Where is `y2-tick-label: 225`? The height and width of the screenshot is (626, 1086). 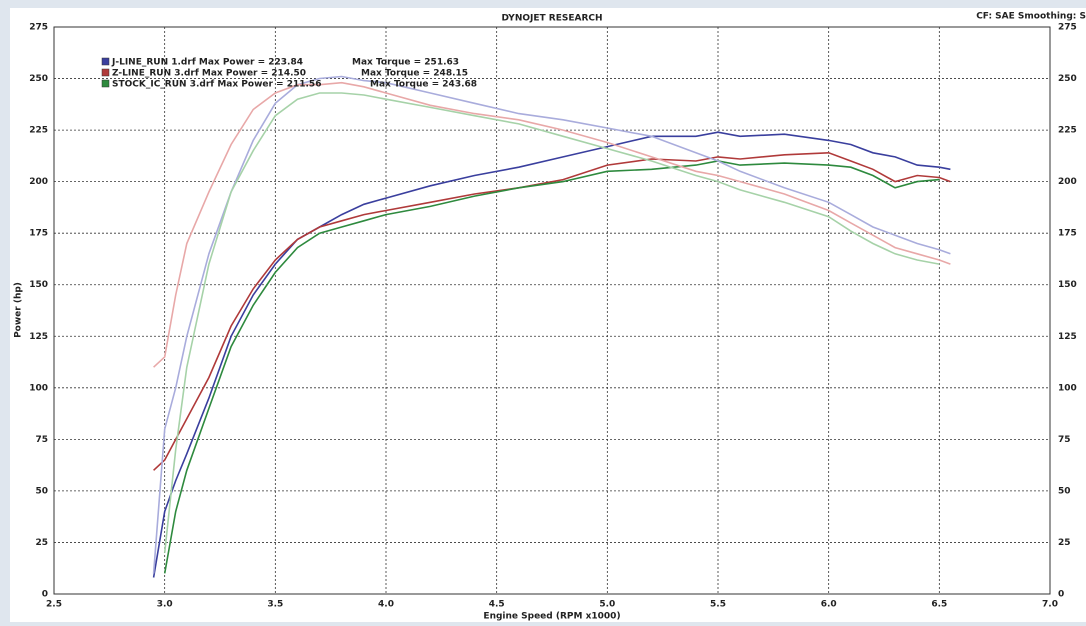 y2-tick-label: 225 is located at coordinates (1067, 131).